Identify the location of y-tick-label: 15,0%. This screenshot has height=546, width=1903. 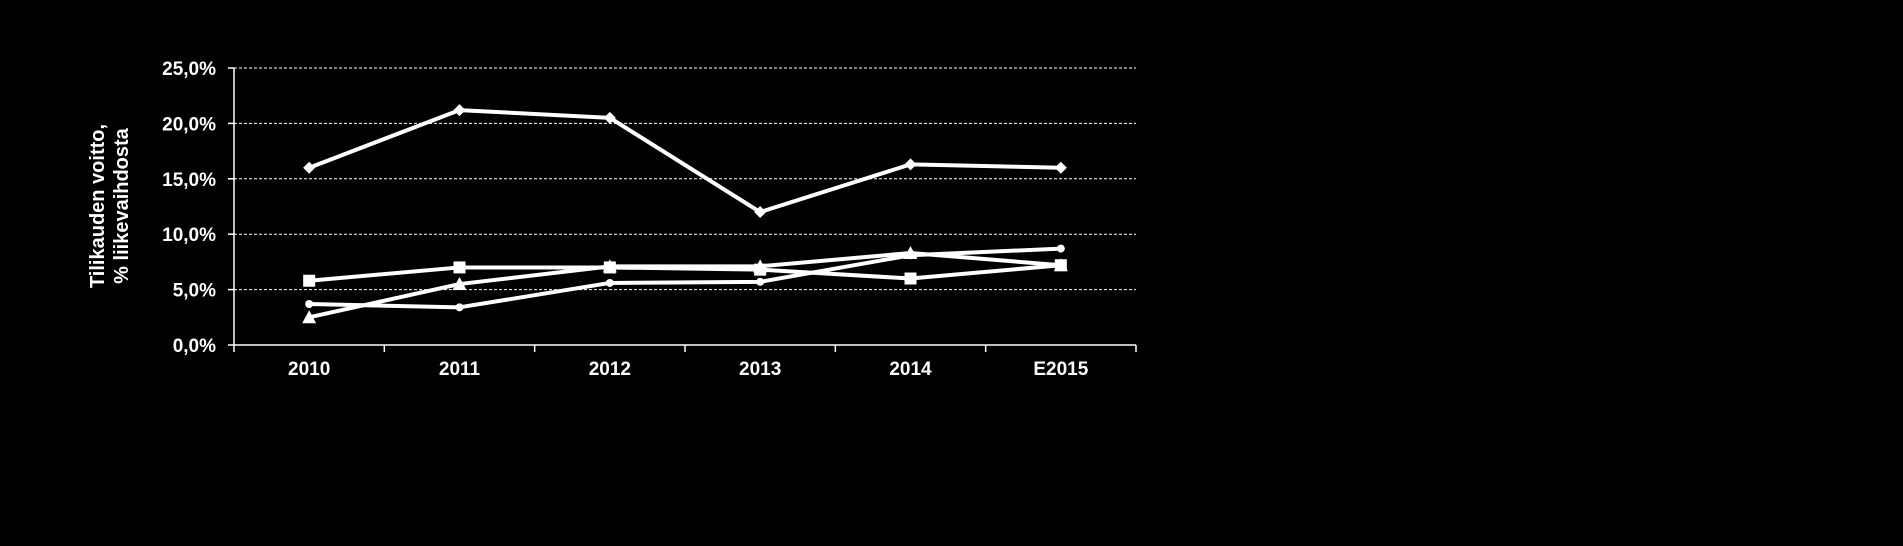
(189, 180).